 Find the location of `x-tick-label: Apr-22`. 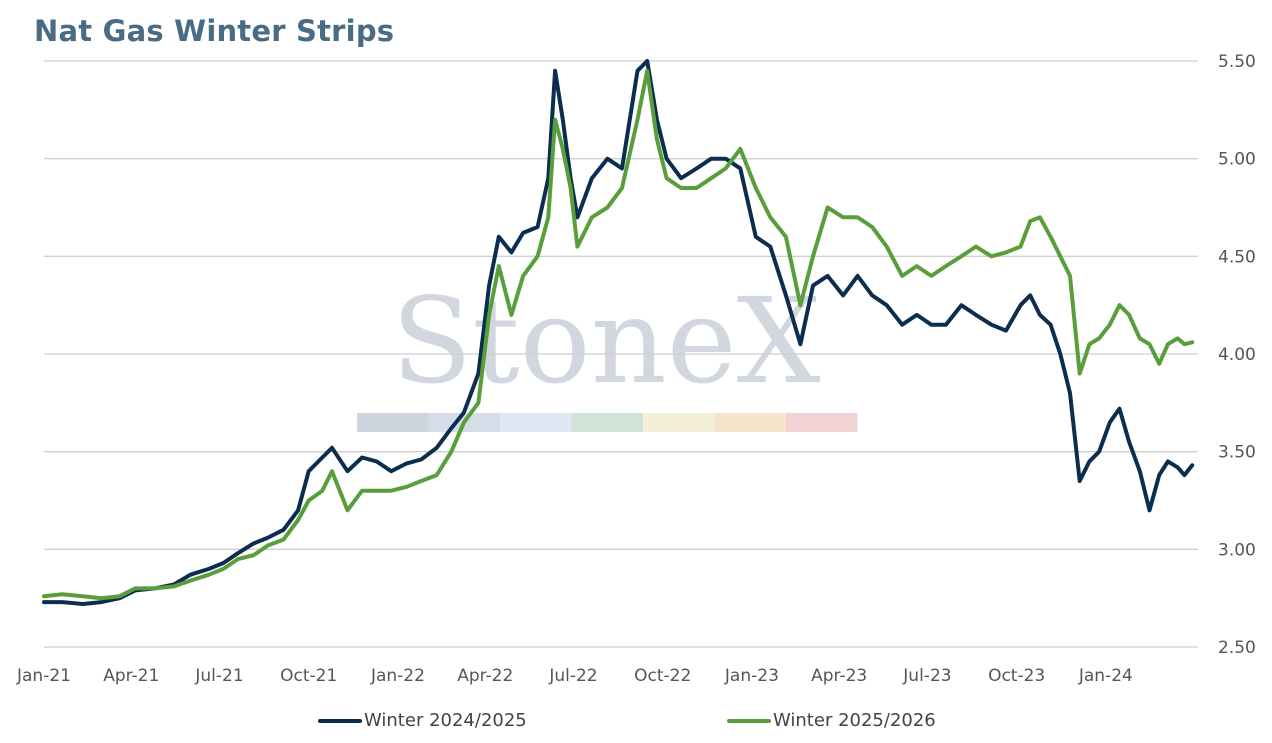

x-tick-label: Apr-22 is located at coordinates (485, 676).